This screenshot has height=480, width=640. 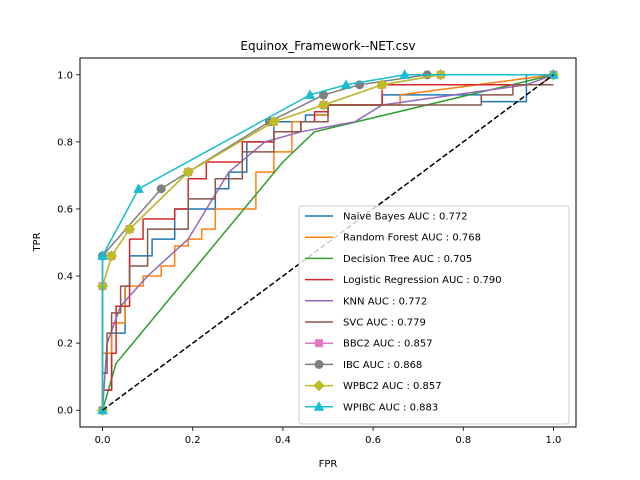 What do you see at coordinates (283, 440) in the screenshot?
I see `x-tick-label: 0.4` at bounding box center [283, 440].